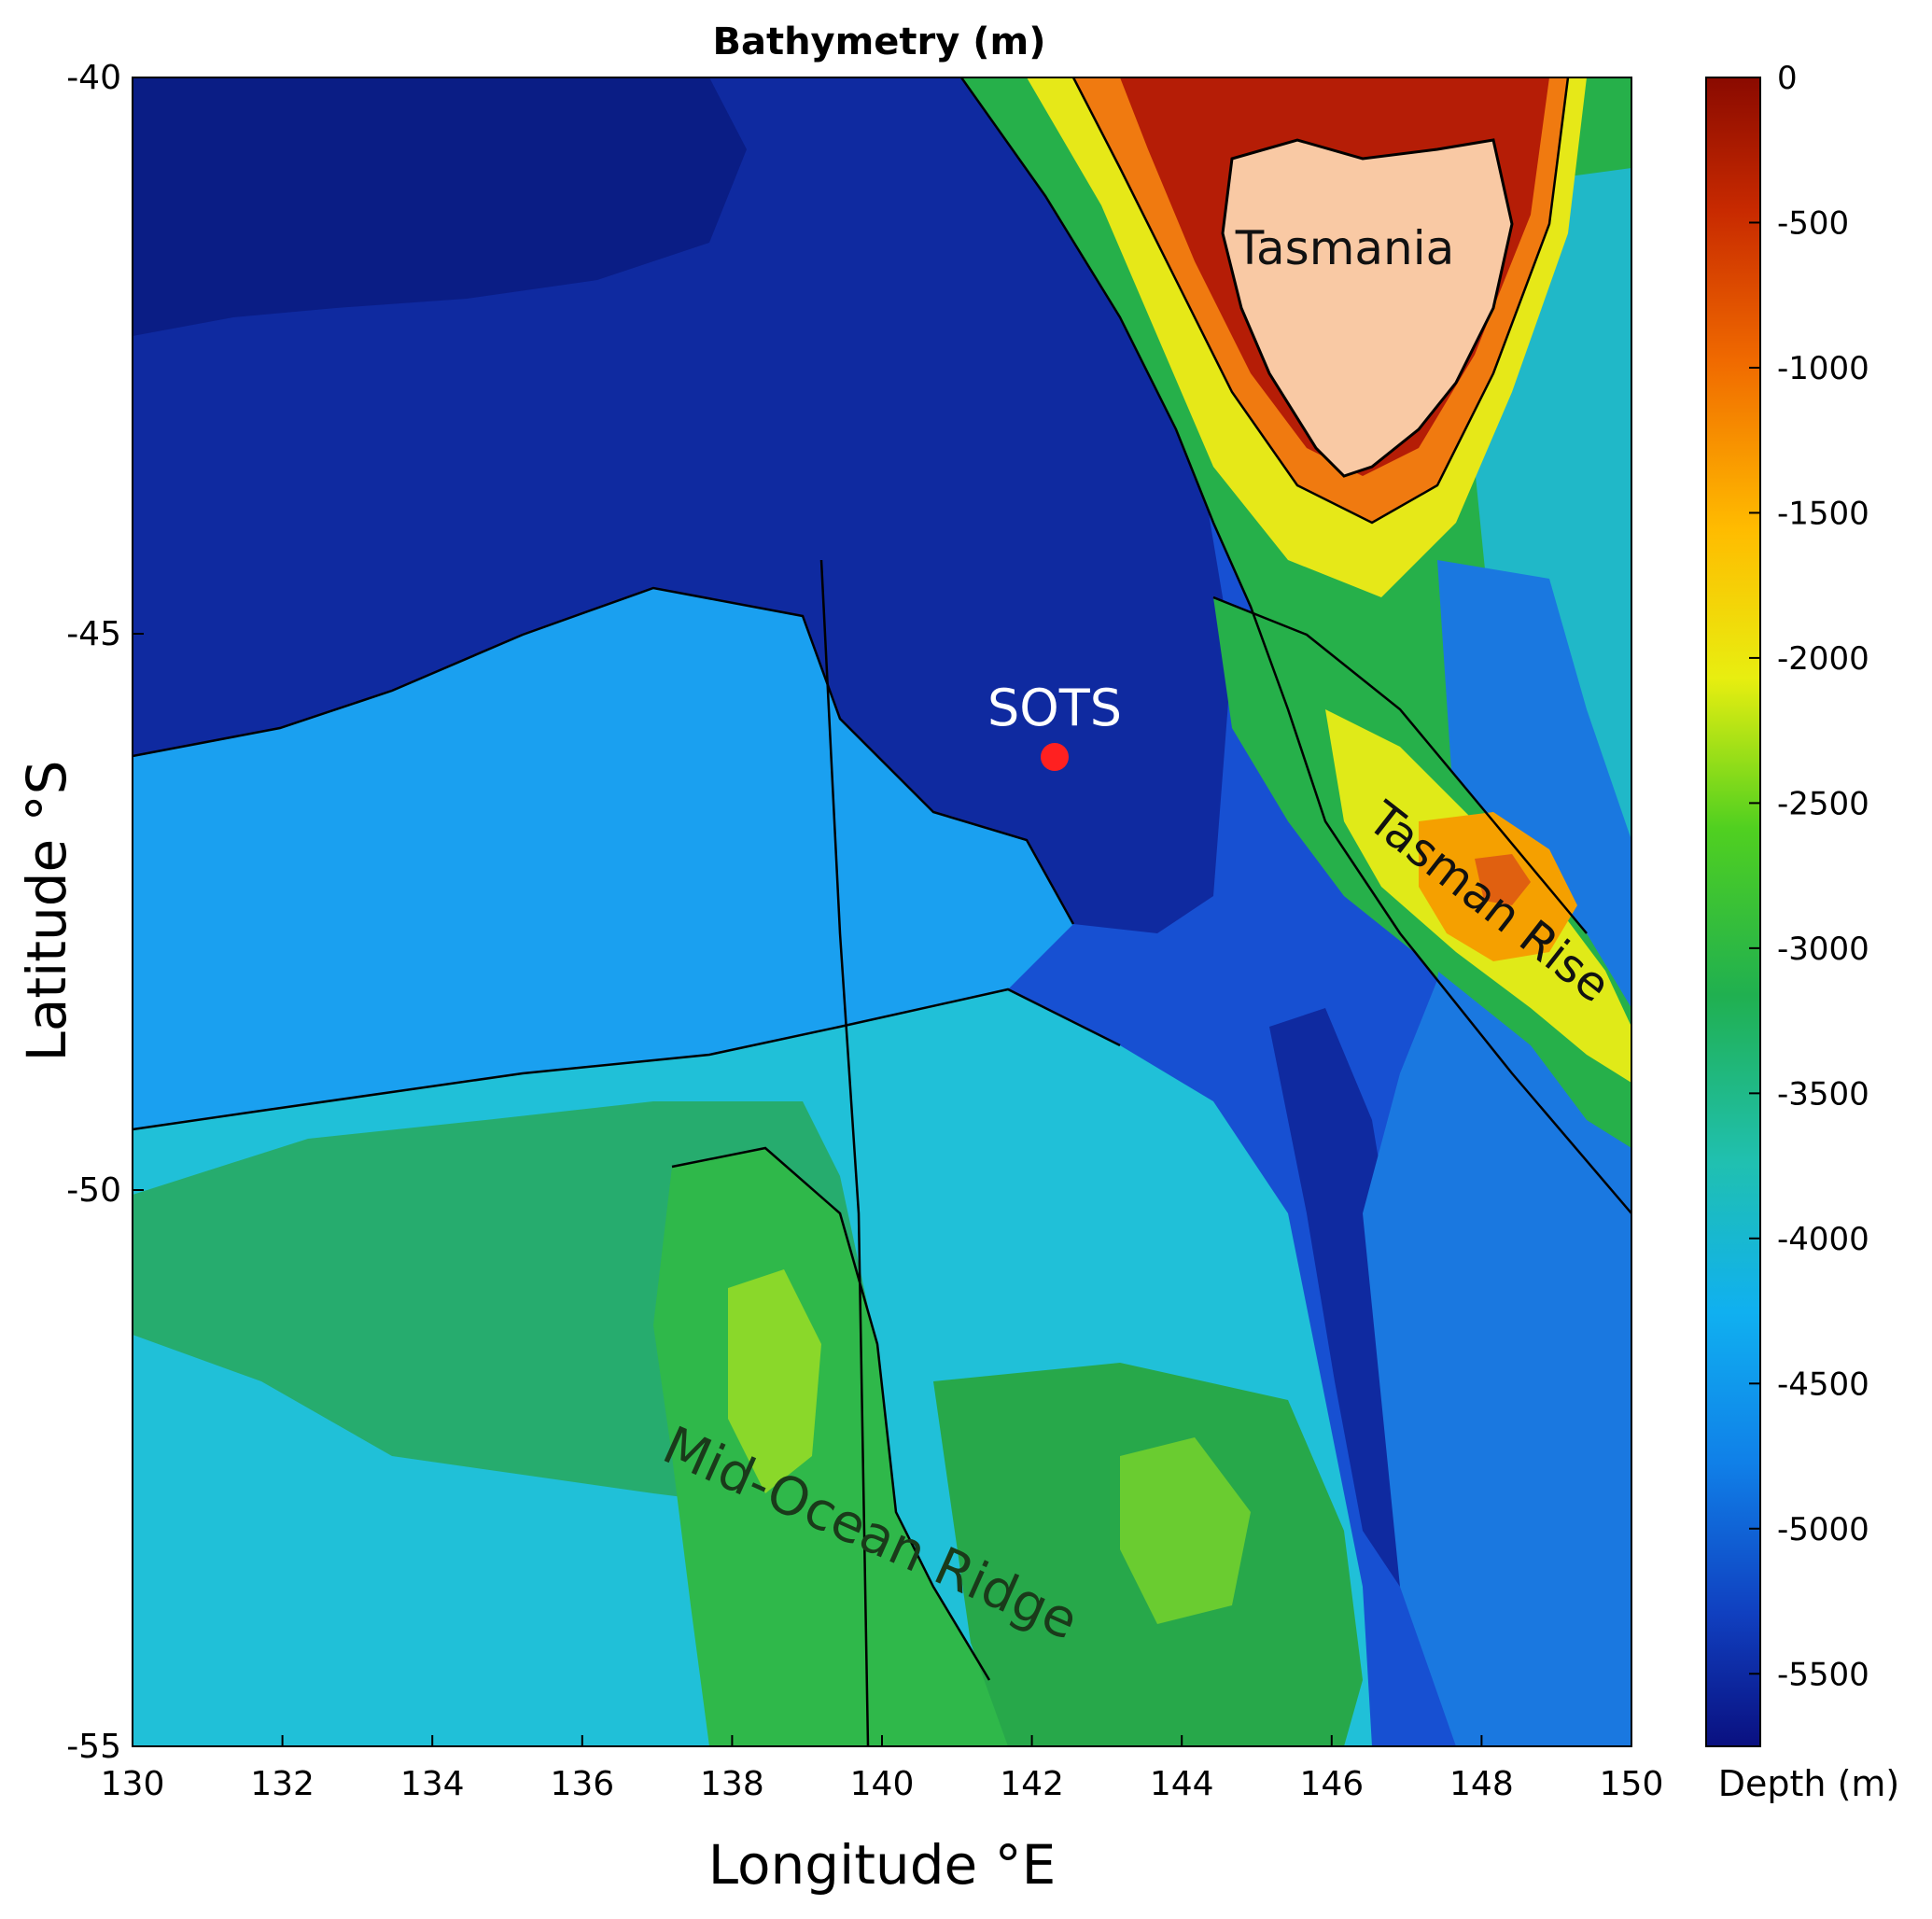 The image size is (1932, 1919). Describe the element at coordinates (1823, 1529) in the screenshot. I see `colorbar-tick-label: -5000` at that location.